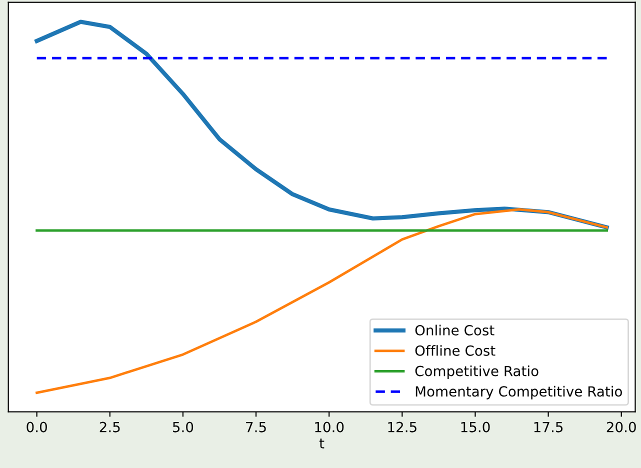  I want to click on legend-label: Competitive Ratio, so click(476, 372).